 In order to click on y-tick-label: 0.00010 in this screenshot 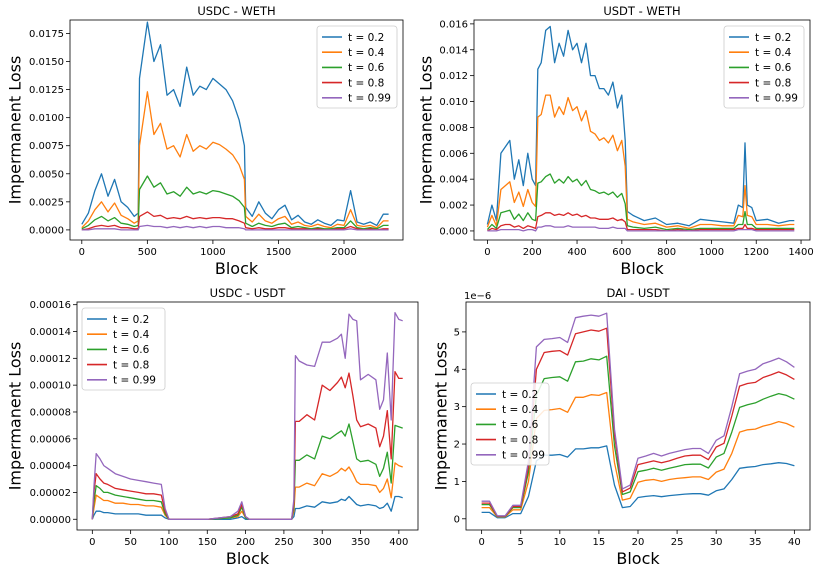, I will do `click(50, 386)`.